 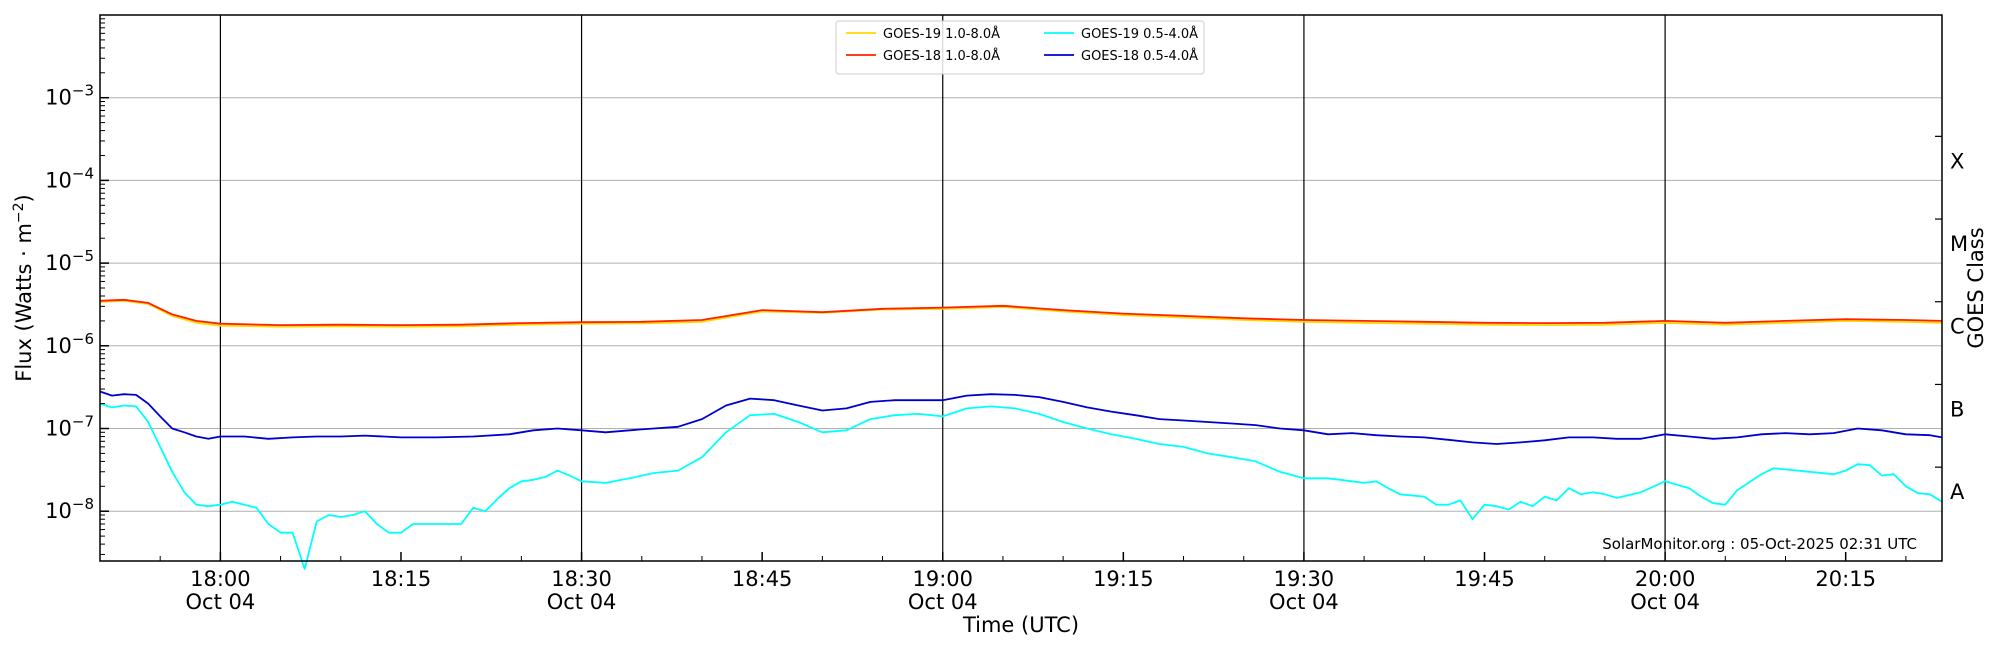 I want to click on y-tick-label-exponent: −6, so click(x=83, y=339).